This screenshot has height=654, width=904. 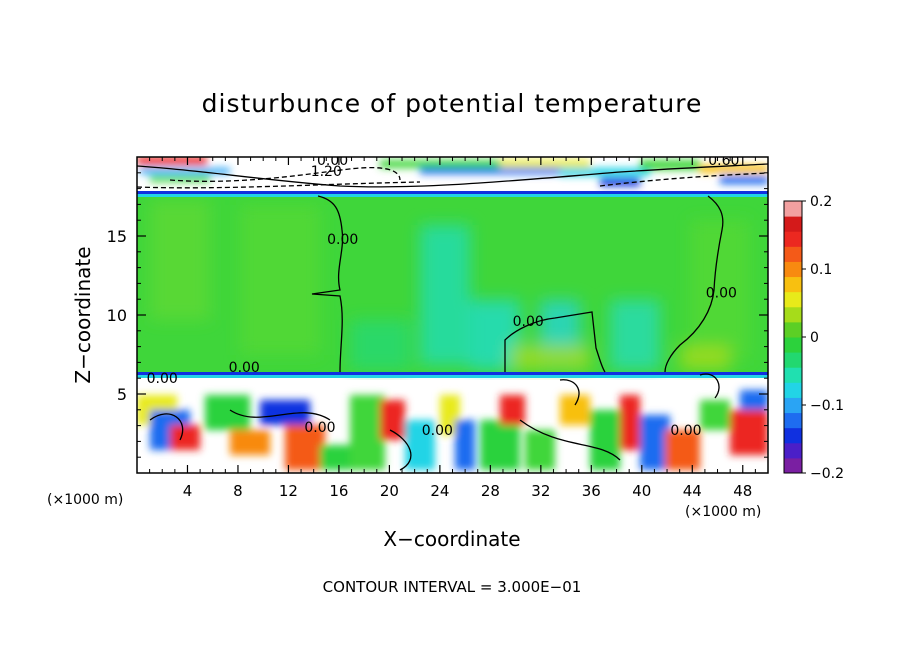 I want to click on contour-interval-note: CONTOUR INTERVAL = 3.000E−01, so click(x=452, y=587).